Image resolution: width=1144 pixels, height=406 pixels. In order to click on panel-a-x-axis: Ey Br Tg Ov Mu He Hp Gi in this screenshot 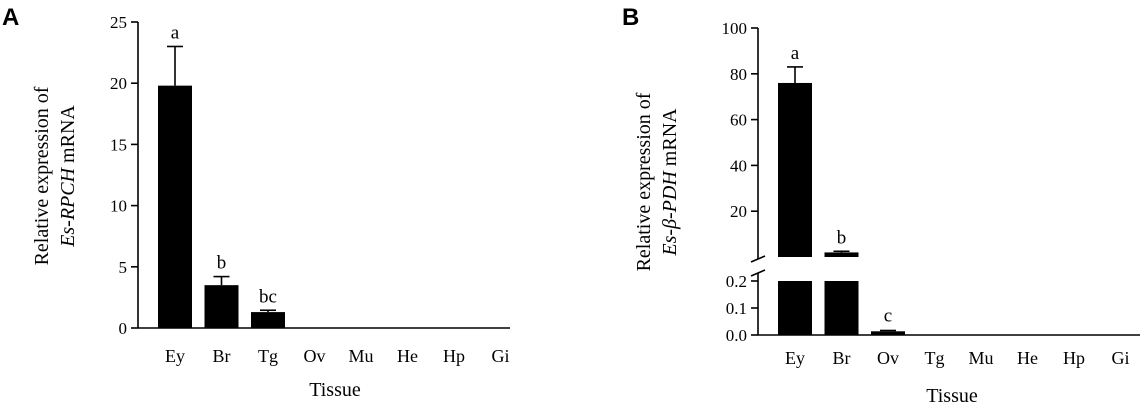, I will do `click(324, 346)`.